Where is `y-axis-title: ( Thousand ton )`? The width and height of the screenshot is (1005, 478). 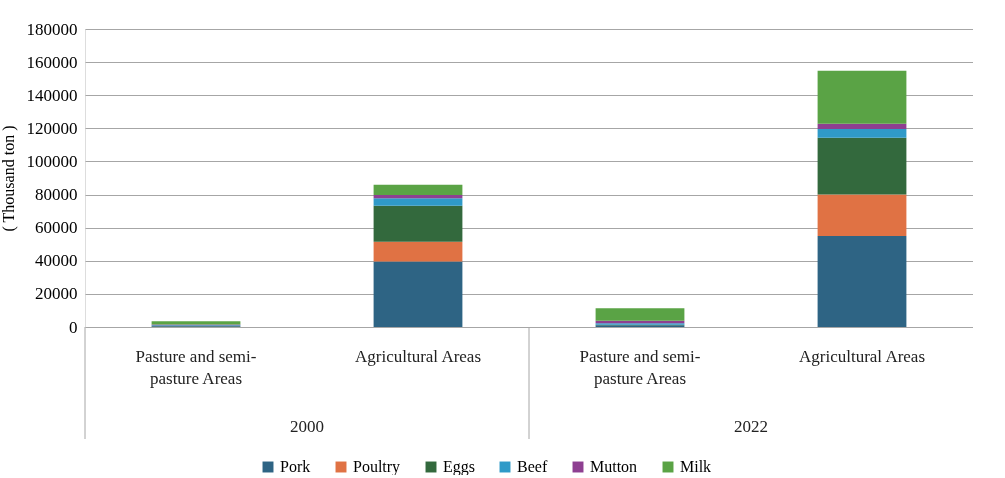 y-axis-title: ( Thousand ton ) is located at coordinates (9, 178).